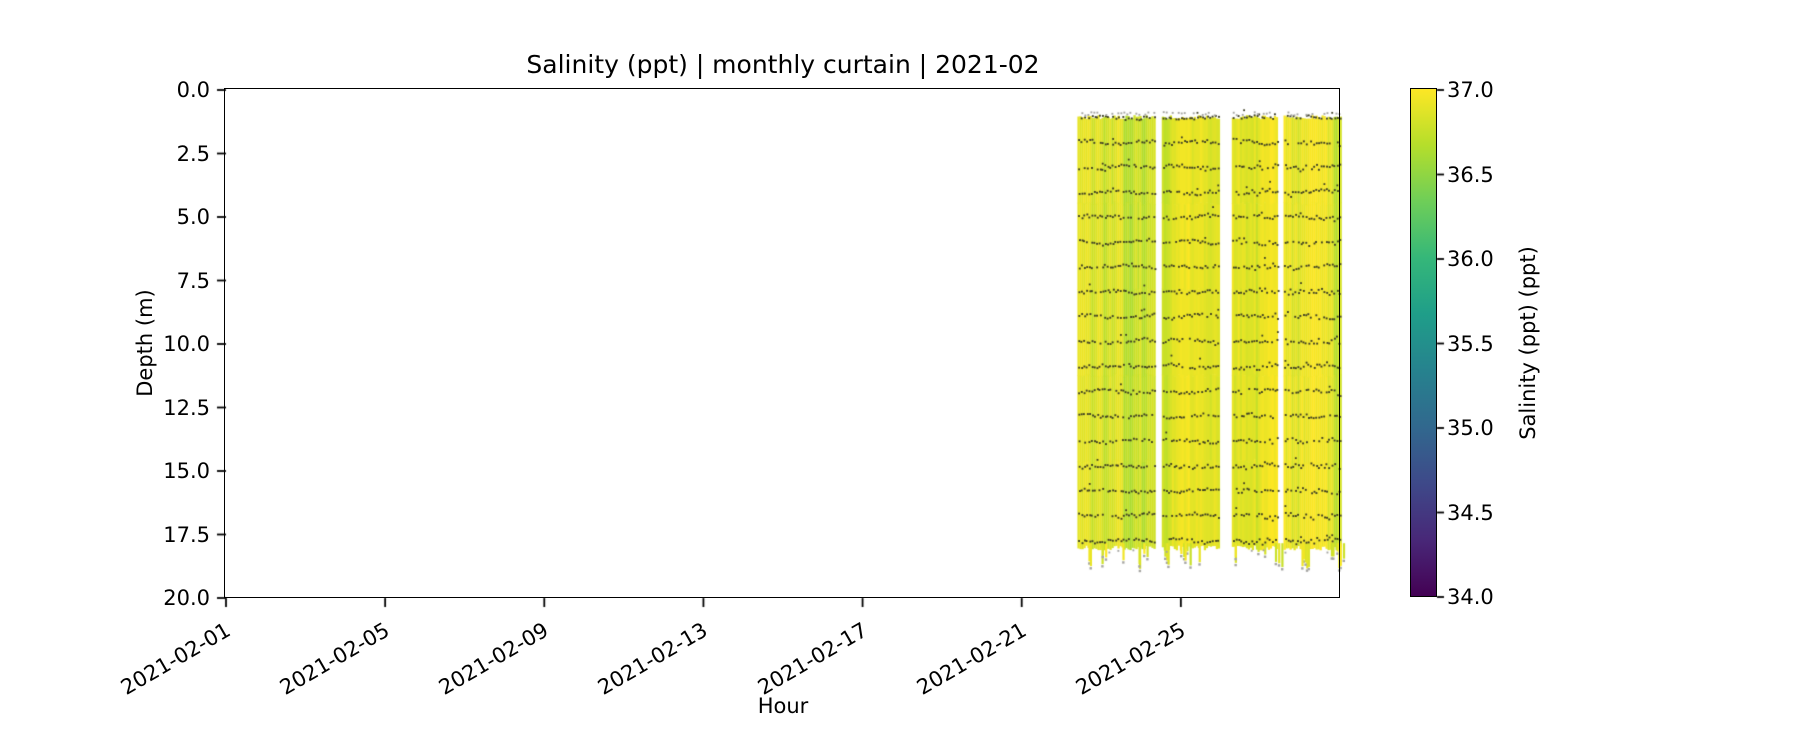  I want to click on y-tick-label: 15.0, so click(186, 471).